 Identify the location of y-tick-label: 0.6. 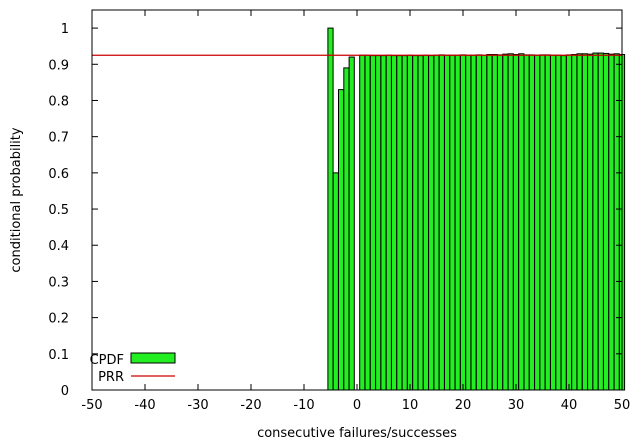
(58, 174).